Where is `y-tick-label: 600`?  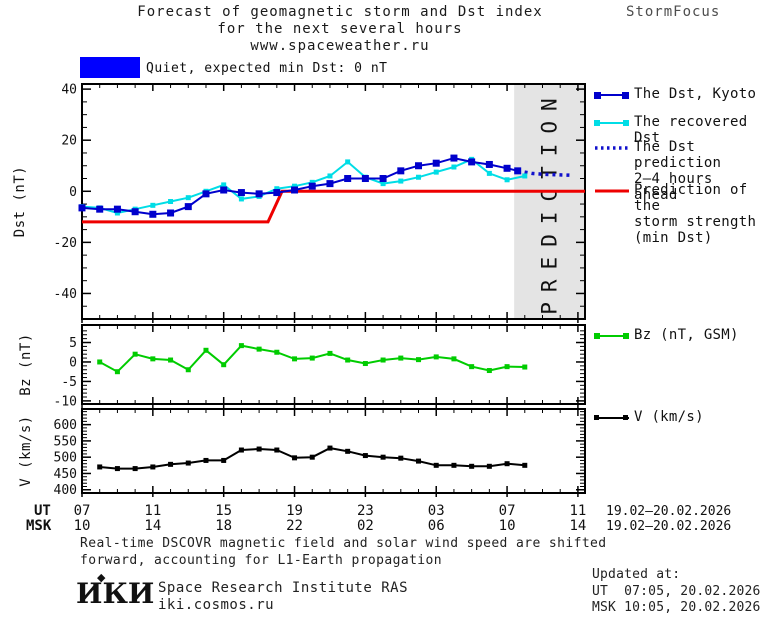 y-tick-label: 600 is located at coordinates (65, 425).